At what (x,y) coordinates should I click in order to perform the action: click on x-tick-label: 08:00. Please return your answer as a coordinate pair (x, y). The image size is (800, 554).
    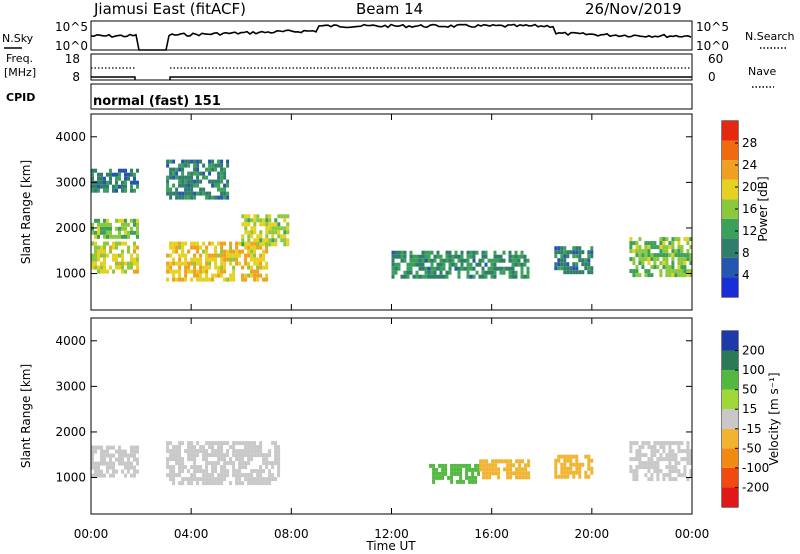
    Looking at the image, I should click on (291, 534).